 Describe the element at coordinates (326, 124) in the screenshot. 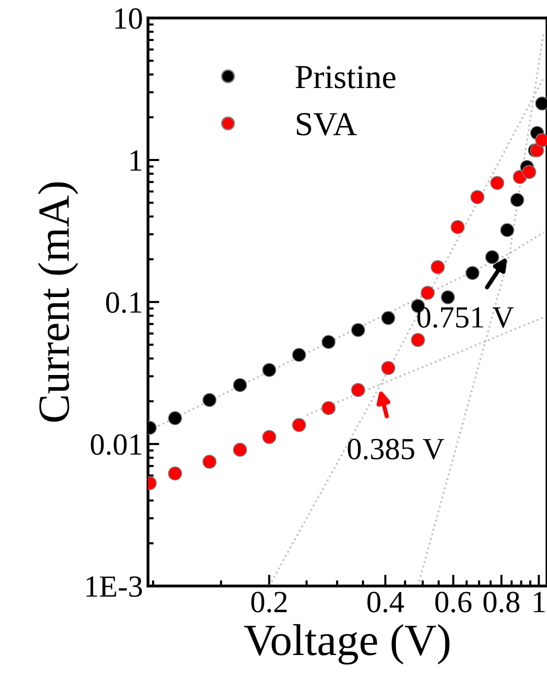

I see `legend-label: SVA` at that location.